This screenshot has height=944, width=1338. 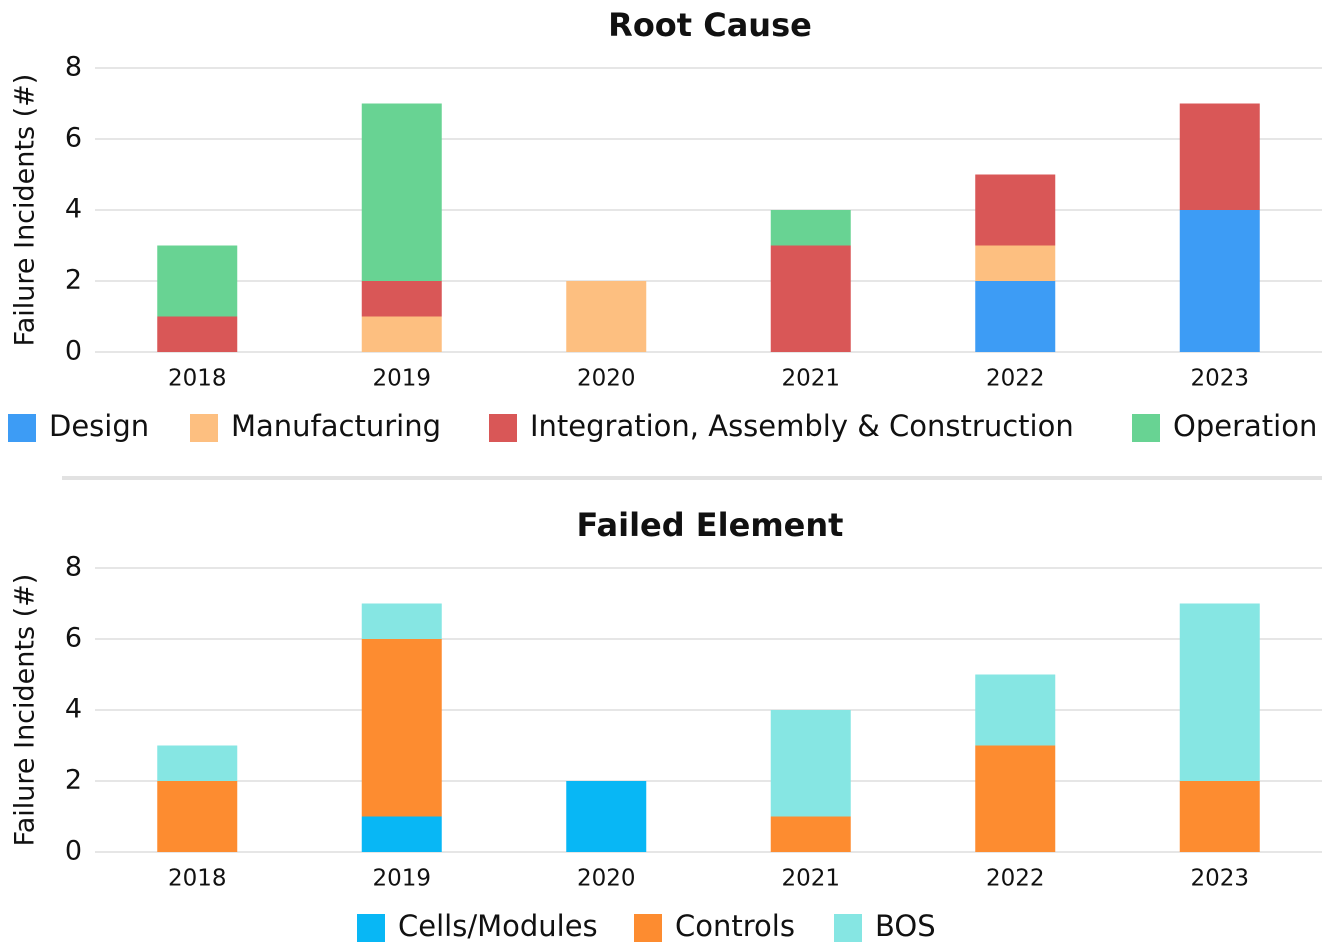 What do you see at coordinates (905, 926) in the screenshot?
I see `legend-label: BOS` at bounding box center [905, 926].